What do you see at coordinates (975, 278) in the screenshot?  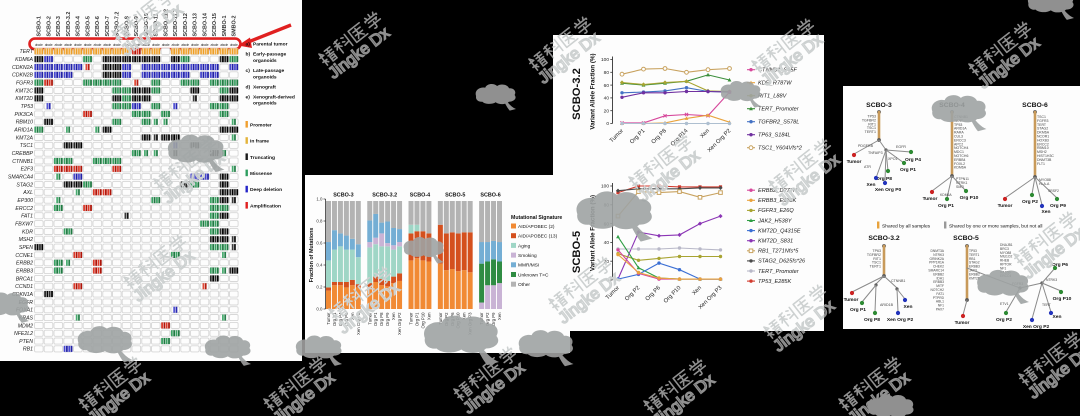 I see `svg-text: KMT2D` at bounding box center [975, 278].